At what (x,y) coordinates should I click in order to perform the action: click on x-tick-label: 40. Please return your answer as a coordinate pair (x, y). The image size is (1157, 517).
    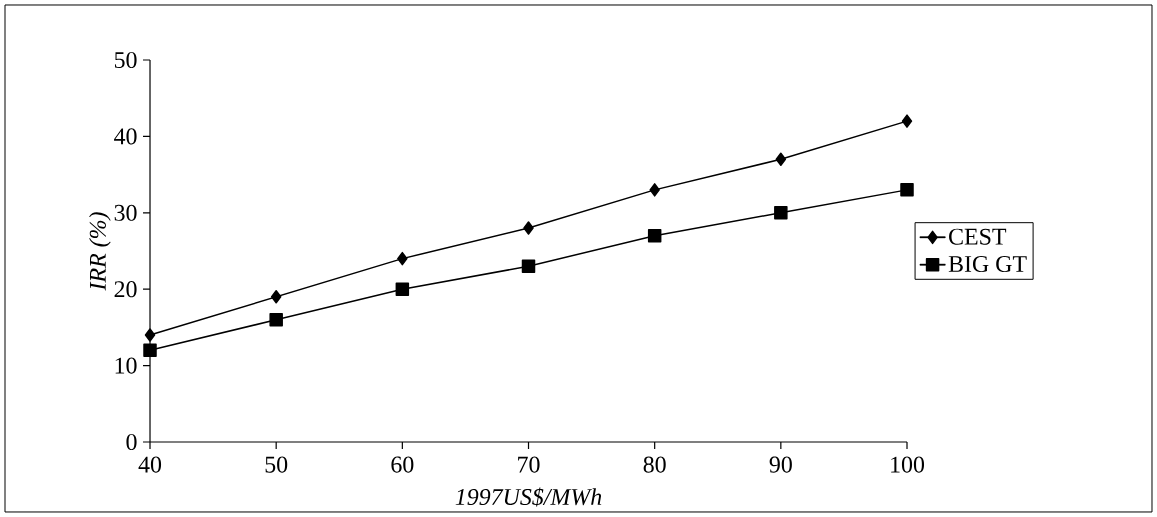
    Looking at the image, I should click on (150, 464).